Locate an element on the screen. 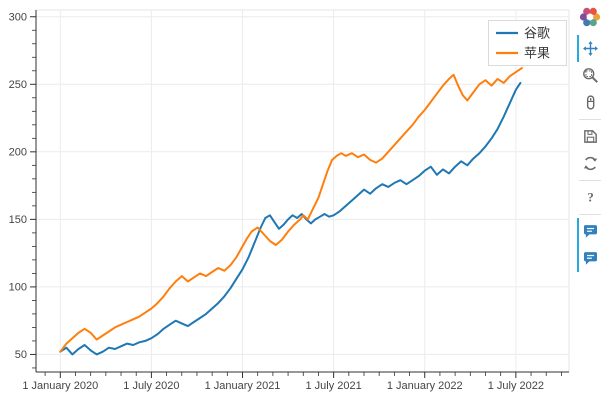 Image resolution: width=608 pixels, height=412 pixels. help-icon: ? is located at coordinates (590, 197).